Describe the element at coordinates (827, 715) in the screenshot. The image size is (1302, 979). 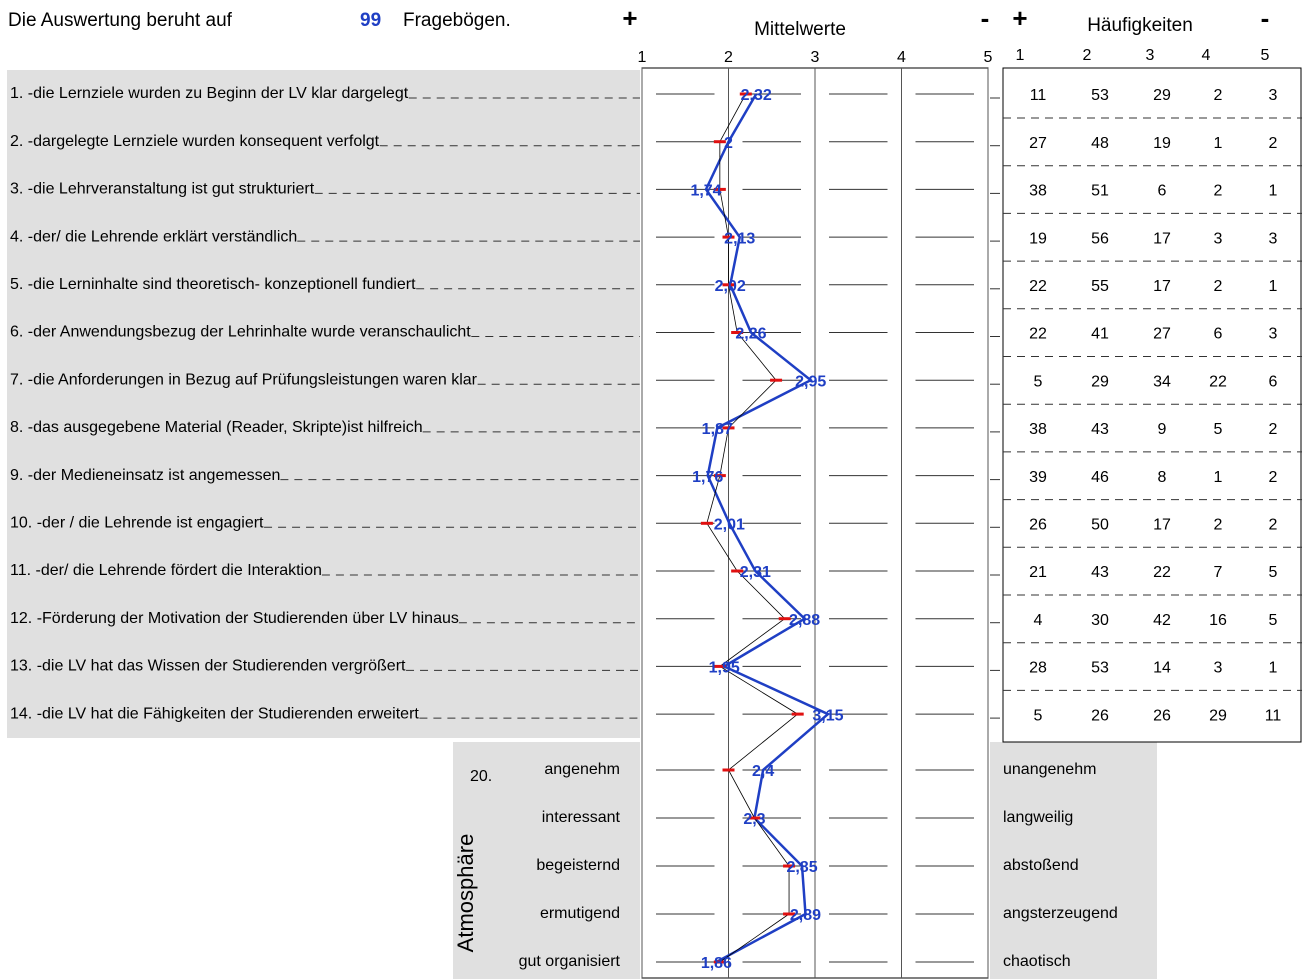
I see `mean-label: 3,15` at that location.